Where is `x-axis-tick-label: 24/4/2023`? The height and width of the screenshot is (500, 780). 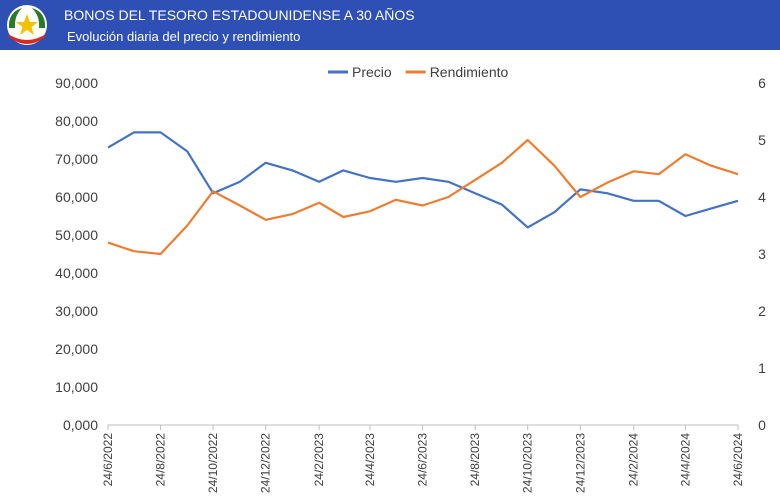
x-axis-tick-label: 24/4/2023 is located at coordinates (370, 460).